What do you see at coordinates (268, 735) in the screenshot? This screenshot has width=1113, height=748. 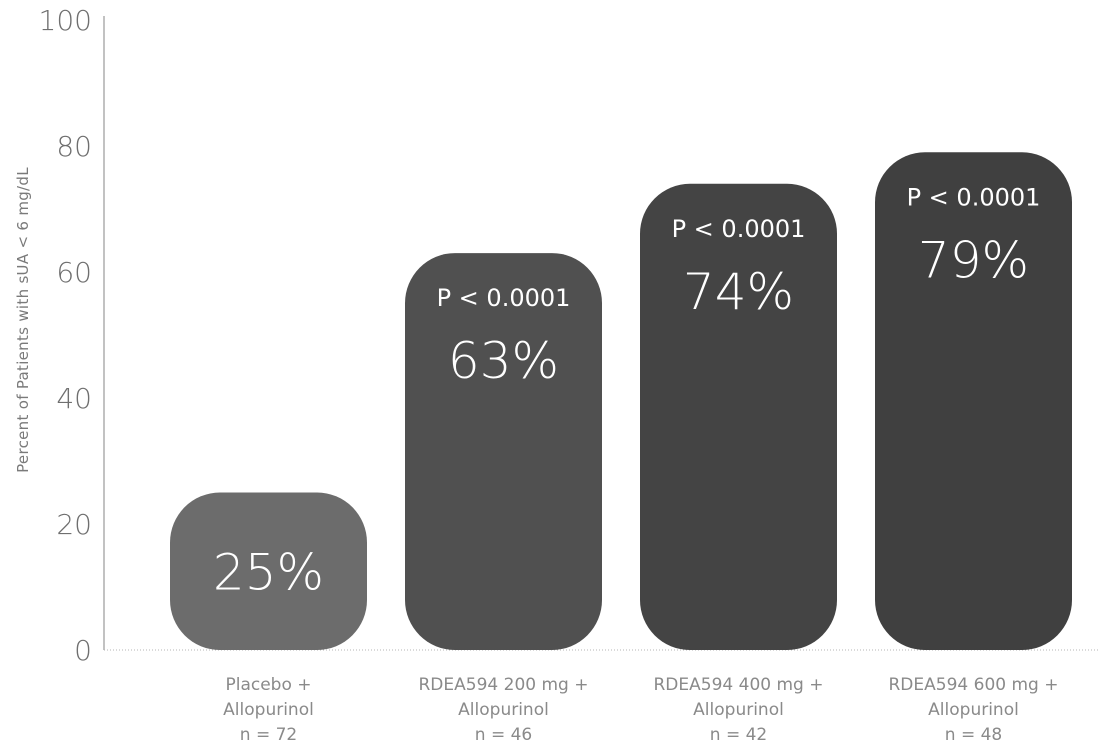 I see `x-tick-label: n = 72` at bounding box center [268, 735].